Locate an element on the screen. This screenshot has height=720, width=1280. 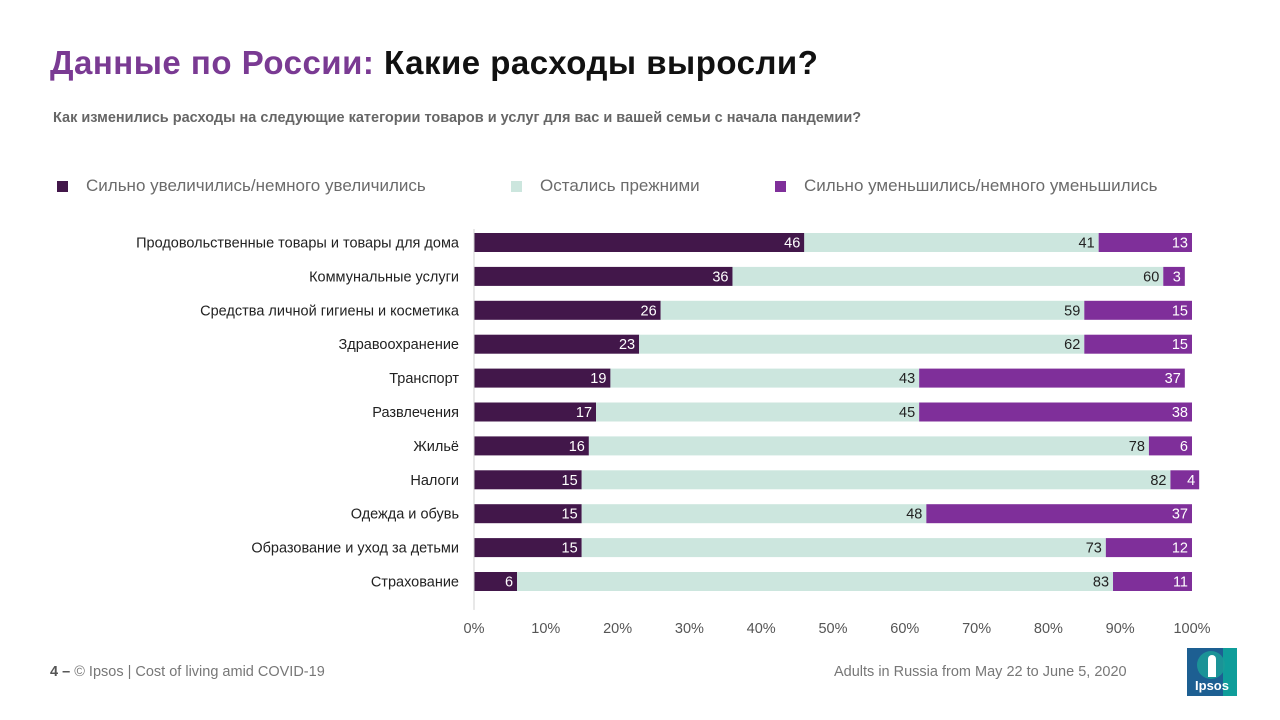
data-label: 73 is located at coordinates (1094, 549).